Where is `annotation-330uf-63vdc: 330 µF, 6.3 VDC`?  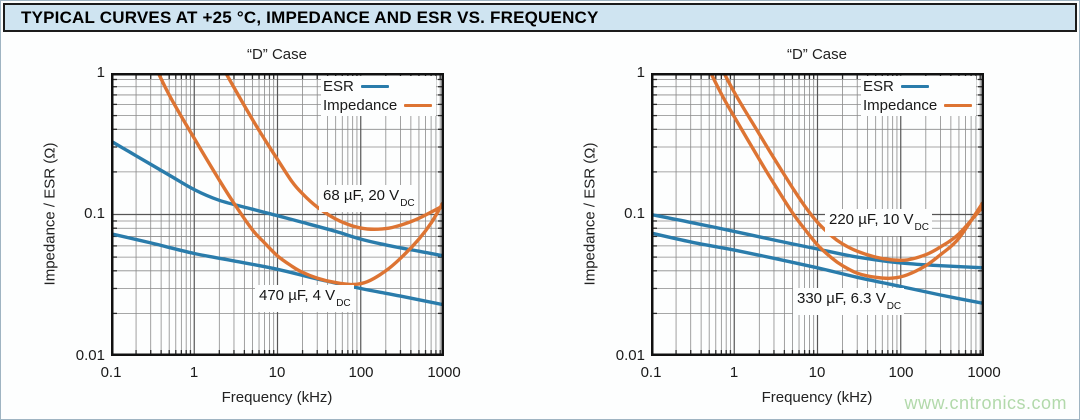 annotation-330uf-63vdc: 330 µF, 6.3 VDC is located at coordinates (849, 301).